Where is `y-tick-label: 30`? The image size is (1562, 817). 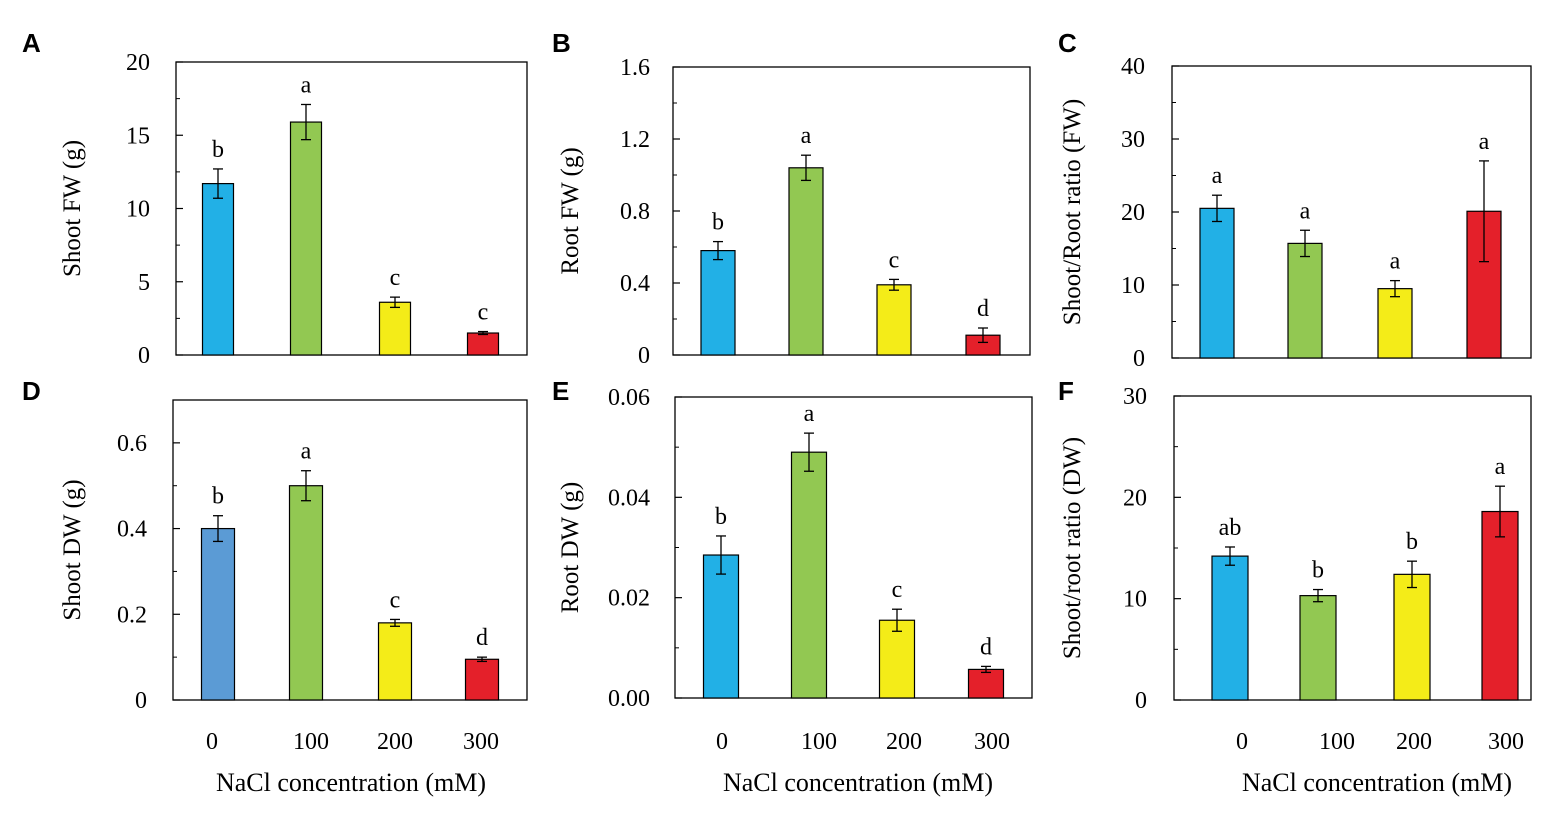
y-tick-label: 30 is located at coordinates (1135, 397).